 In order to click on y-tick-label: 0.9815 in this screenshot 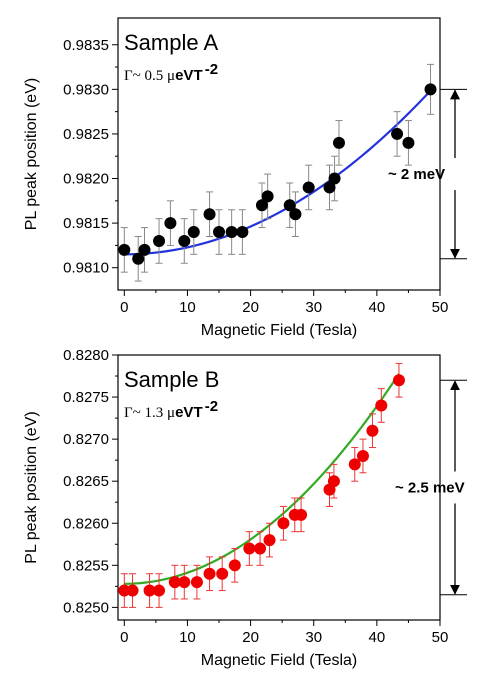, I will do `click(86, 223)`.